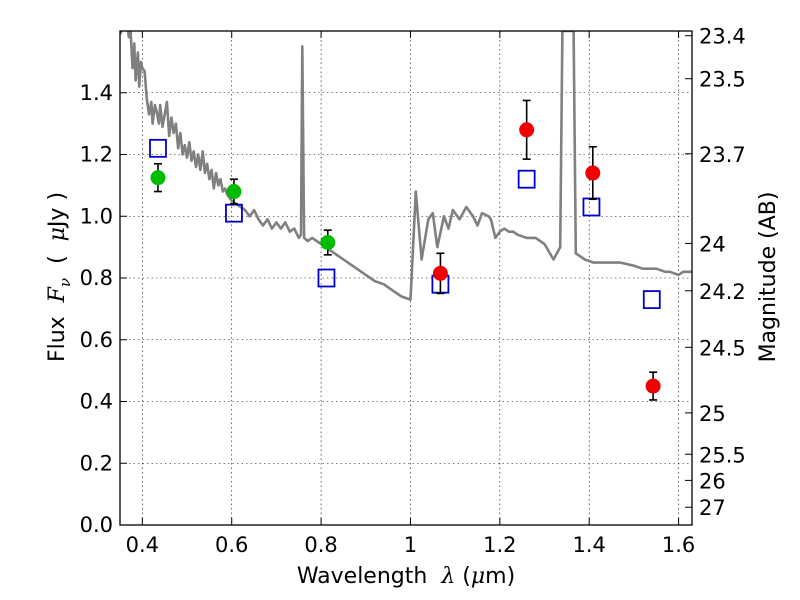 This screenshot has width=800, height=600. I want to click on magnitude-tick-label: 24.2, so click(722, 292).